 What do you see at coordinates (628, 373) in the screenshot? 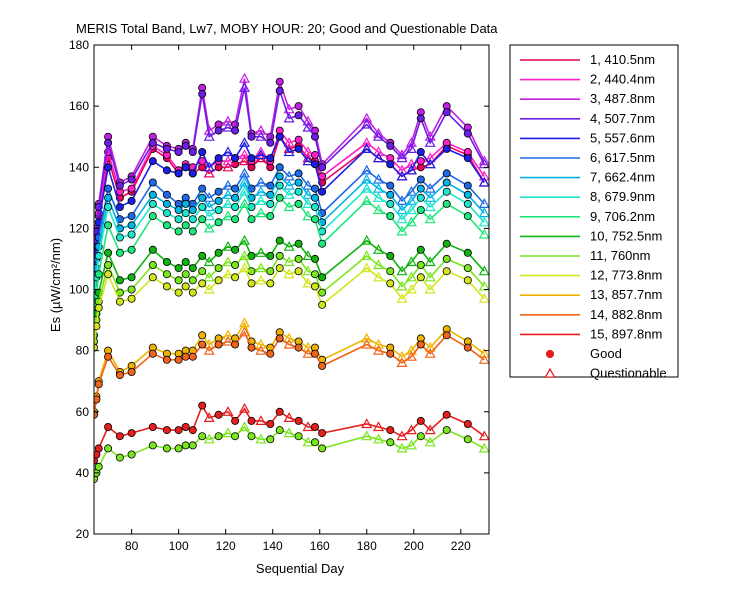
I see `legend-label: Questionable` at bounding box center [628, 373].